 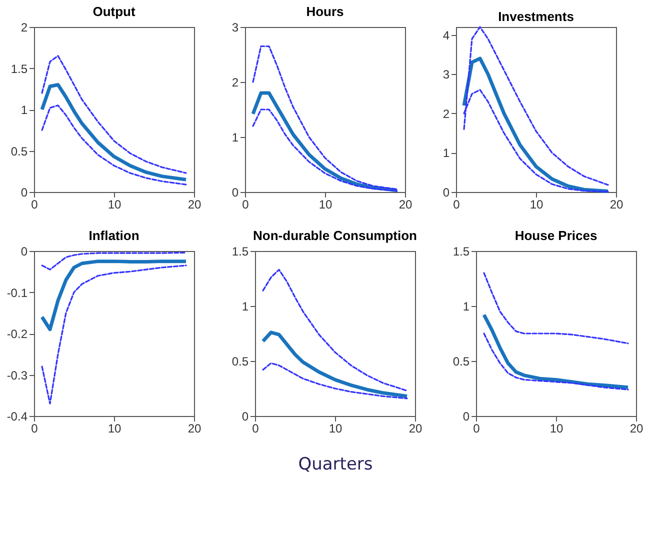 I want to click on y-tick-label: -0.1, so click(x=17, y=293).